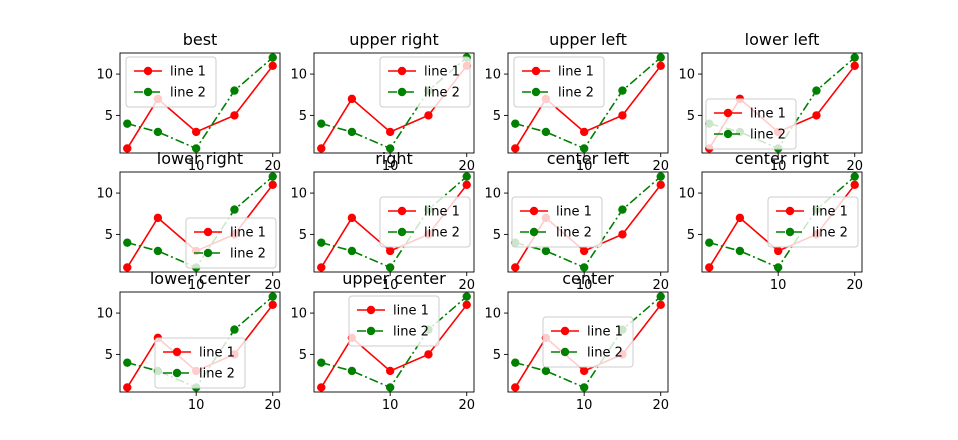  I want to click on subplot-title: upper right, so click(394, 39).